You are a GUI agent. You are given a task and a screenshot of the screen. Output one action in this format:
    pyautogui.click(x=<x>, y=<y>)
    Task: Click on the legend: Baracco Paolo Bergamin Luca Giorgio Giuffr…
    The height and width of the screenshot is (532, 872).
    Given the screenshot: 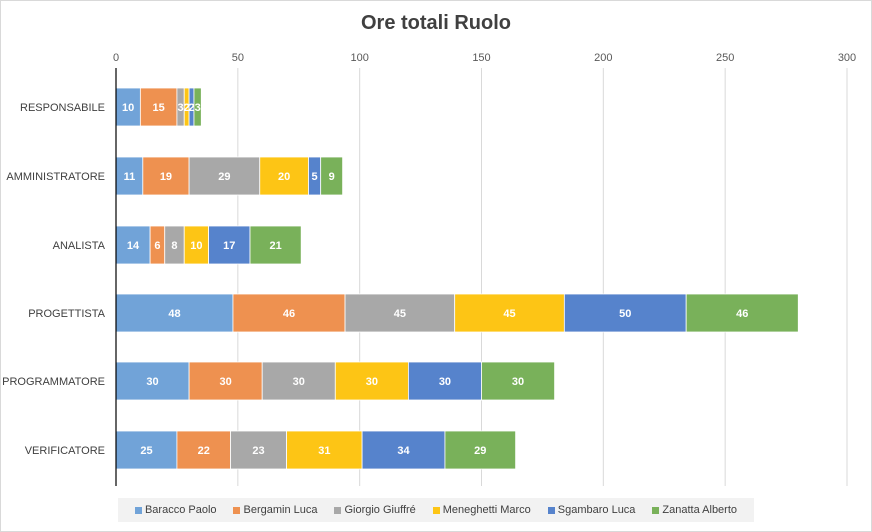 What is the action you would take?
    pyautogui.click(x=436, y=510)
    